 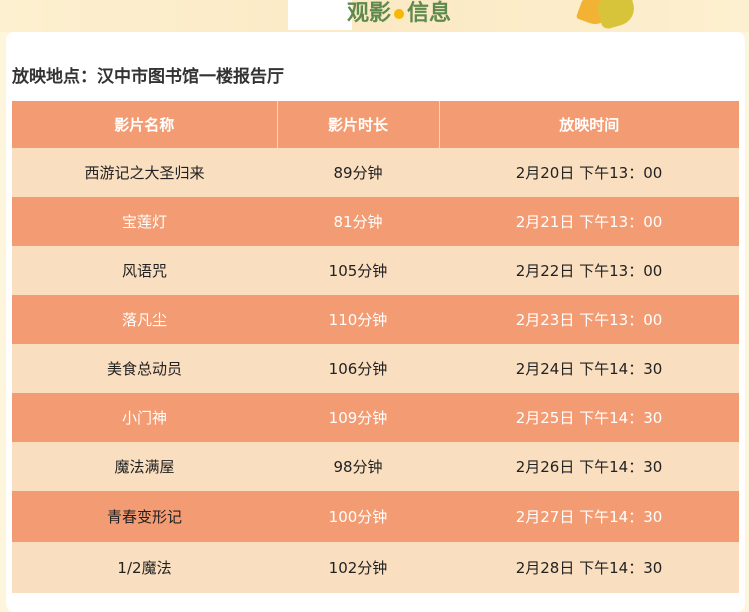 What do you see at coordinates (369, 13) in the screenshot?
I see `title-left: 观影` at bounding box center [369, 13].